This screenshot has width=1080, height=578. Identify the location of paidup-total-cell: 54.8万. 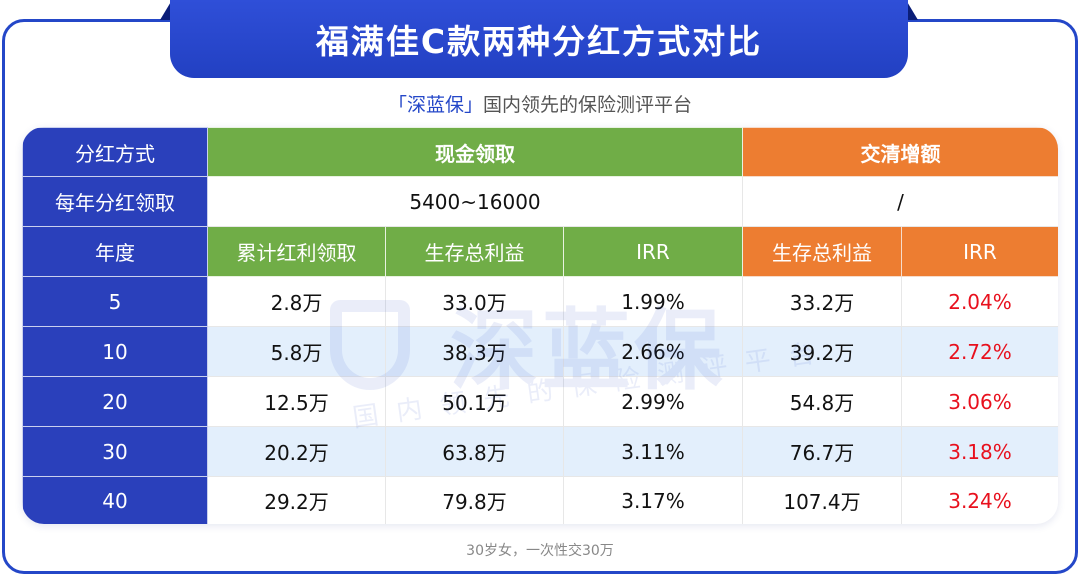
(822, 401).